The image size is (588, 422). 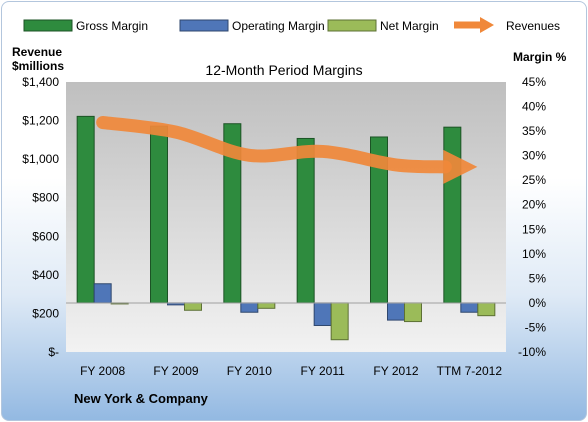 I want to click on category-label-1: FY 2009, so click(x=175, y=371).